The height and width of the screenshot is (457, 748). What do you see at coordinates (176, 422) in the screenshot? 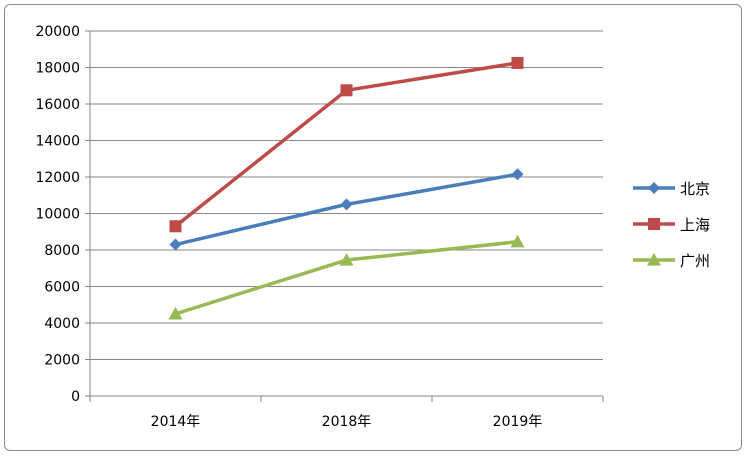
I see `x-tick-label: 2014年` at bounding box center [176, 422].